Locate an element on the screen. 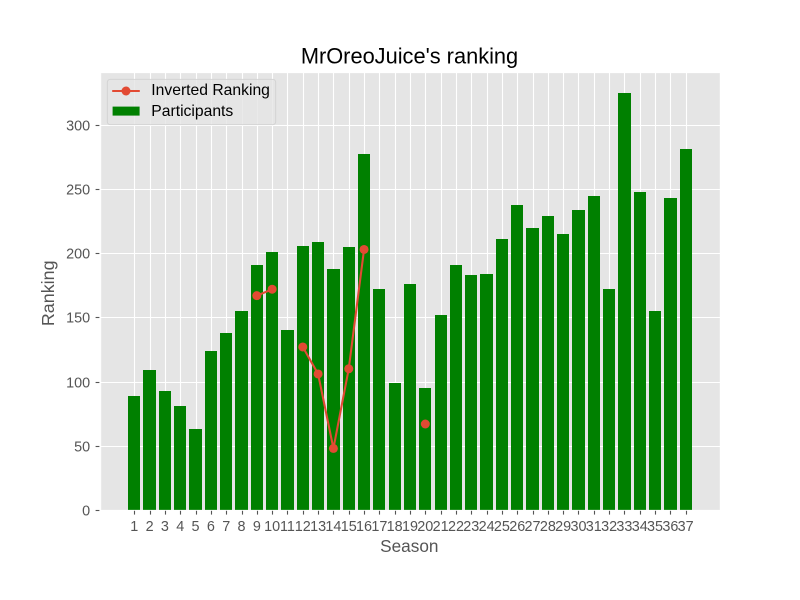  svg-text: 26 is located at coordinates (517, 527).